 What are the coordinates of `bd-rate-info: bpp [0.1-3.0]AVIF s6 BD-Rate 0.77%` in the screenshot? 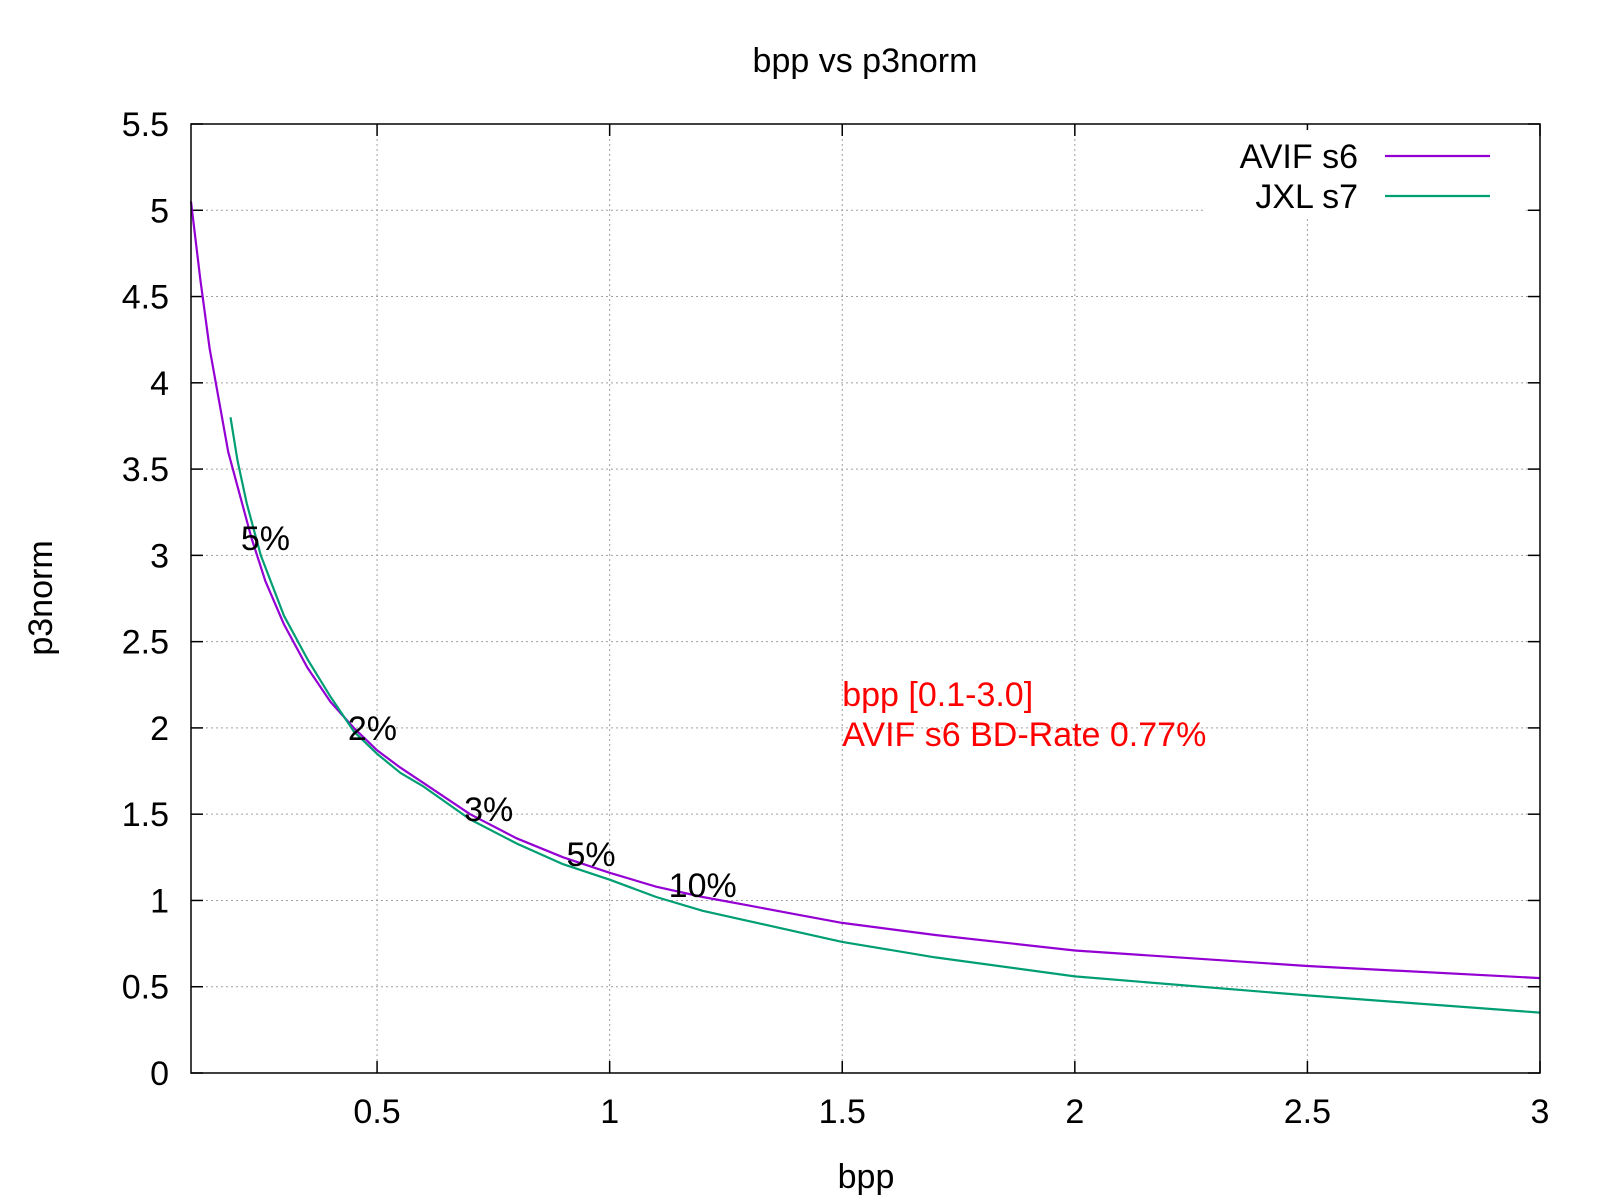 It's located at (1024, 715).